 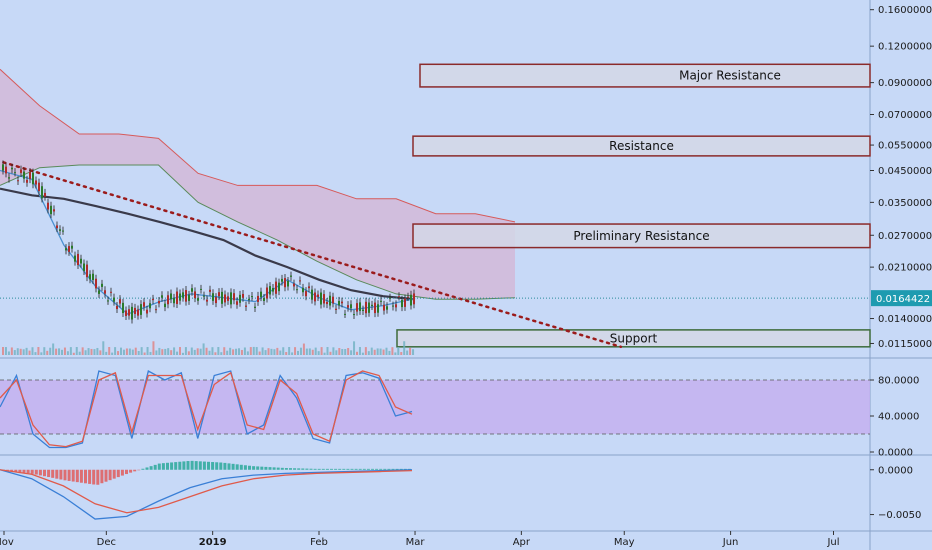 What do you see at coordinates (206, 491) in the screenshot?
I see `macd-signal-line` at bounding box center [206, 491].